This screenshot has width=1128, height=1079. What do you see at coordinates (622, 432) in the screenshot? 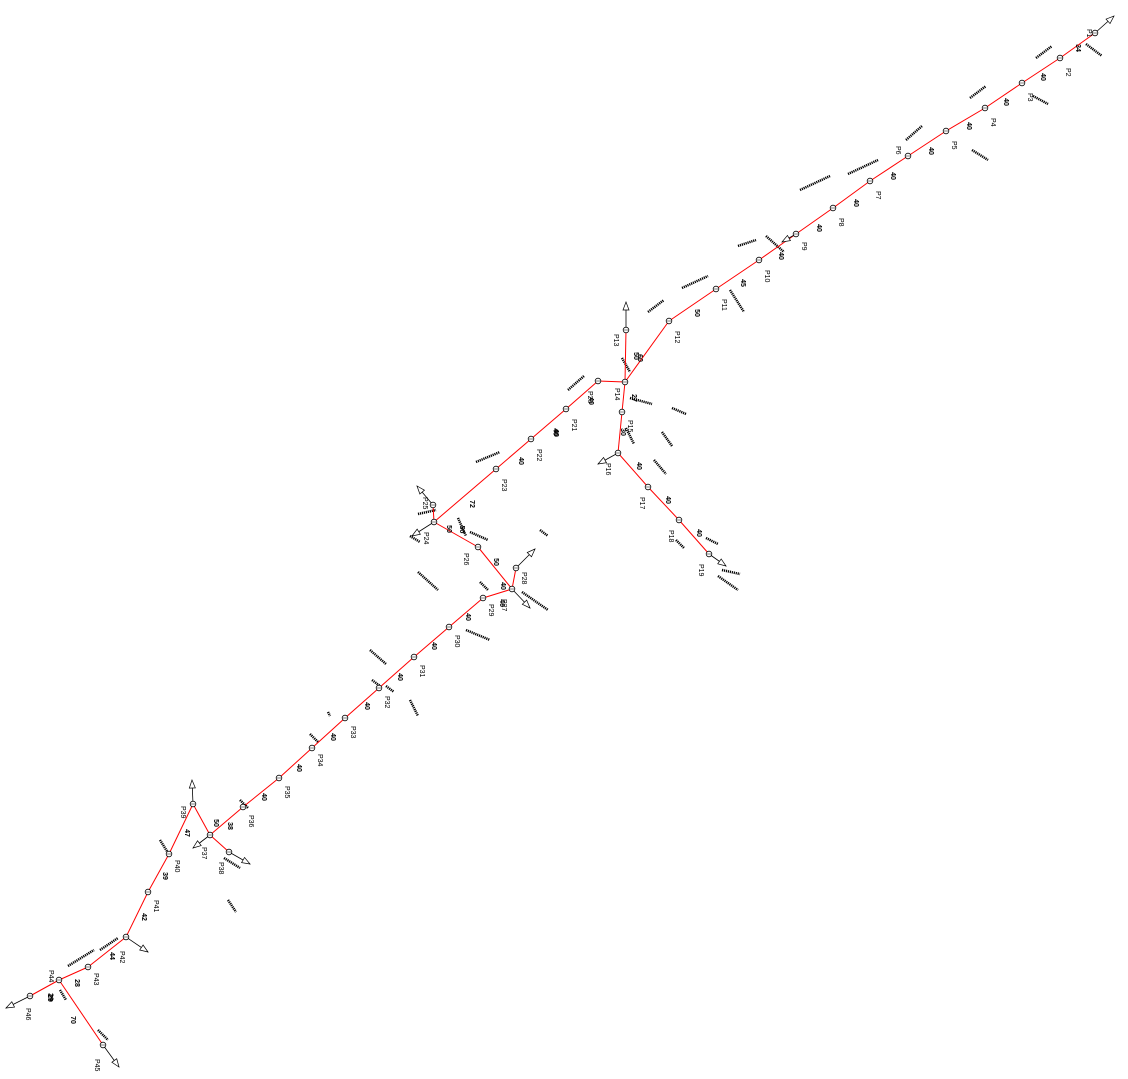
I see `span-length-label: 30` at bounding box center [622, 432].